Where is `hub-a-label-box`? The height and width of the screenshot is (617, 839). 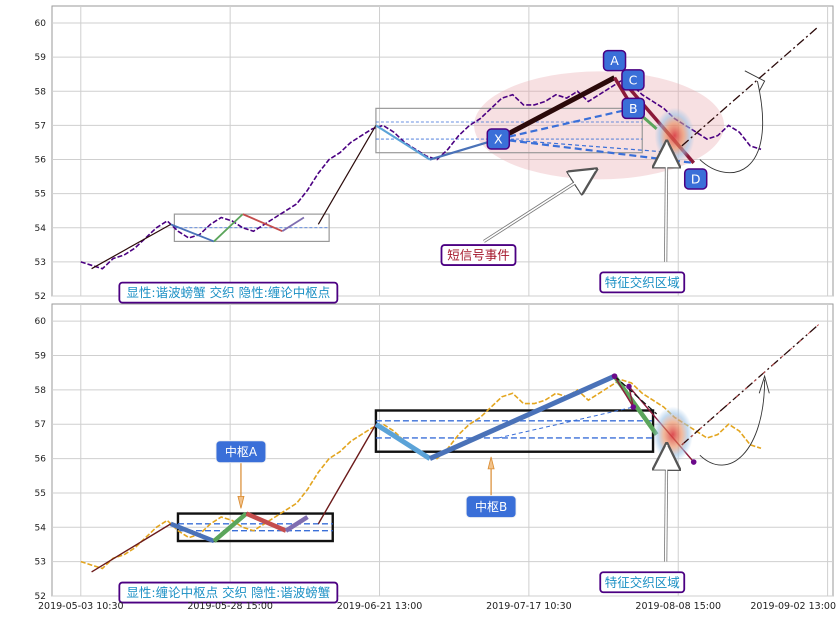 hub-a-label-box is located at coordinates (241, 452).